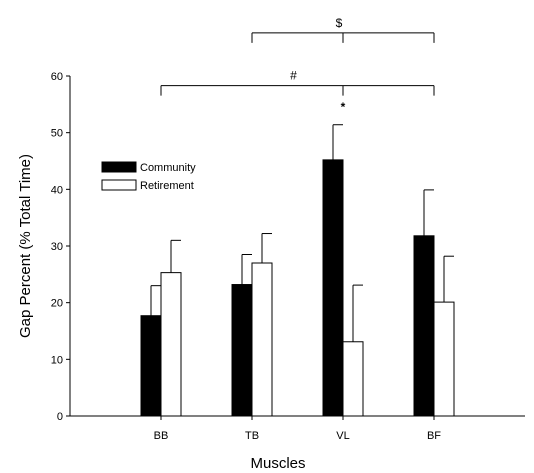 Image resolution: width=534 pixels, height=473 pixels. I want to click on legend-swatch-retirement, so click(119, 185).